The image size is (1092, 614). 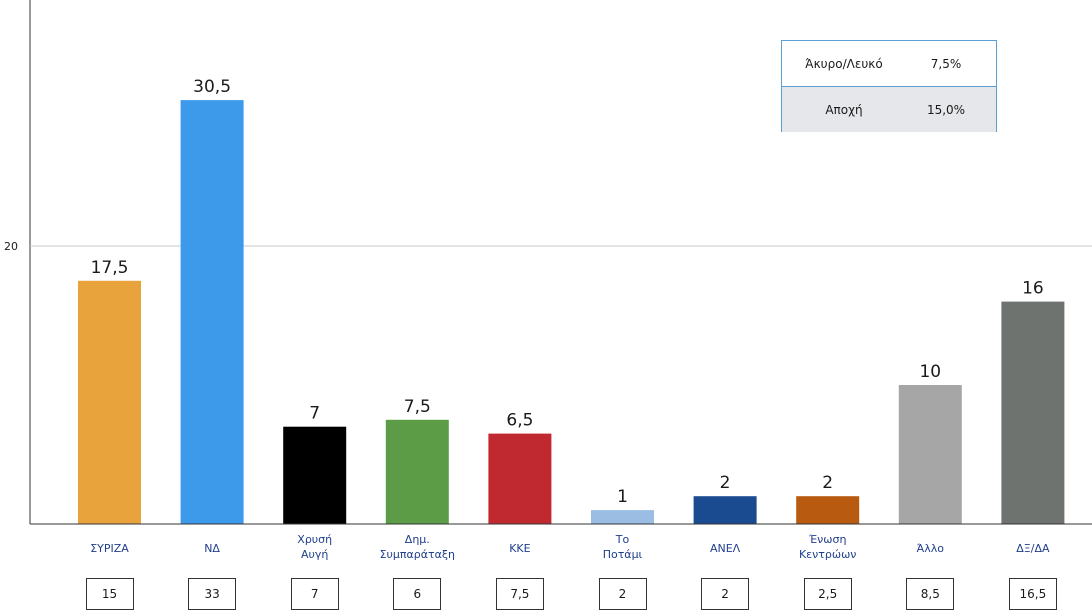 I want to click on previous-value-box-6: 2, so click(x=725, y=594).